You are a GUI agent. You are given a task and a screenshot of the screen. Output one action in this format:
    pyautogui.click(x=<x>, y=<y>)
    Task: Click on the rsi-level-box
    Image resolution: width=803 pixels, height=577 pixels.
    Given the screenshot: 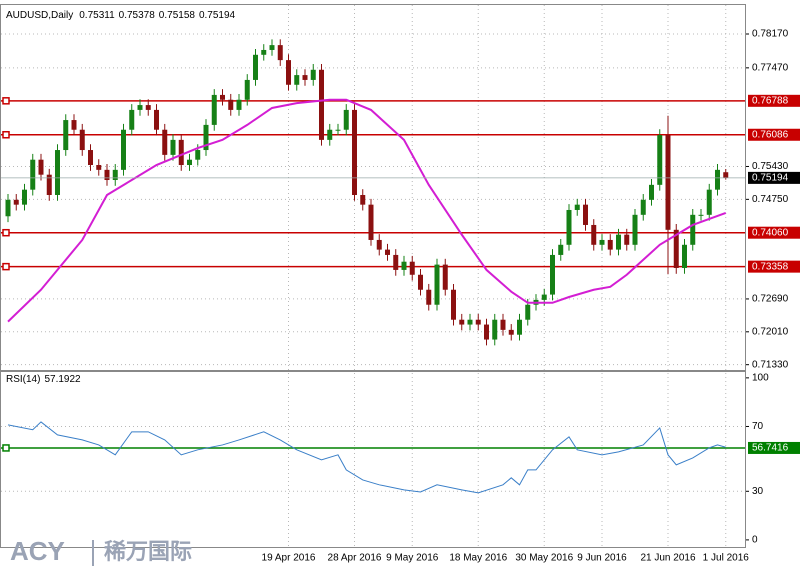 What is the action you would take?
    pyautogui.click(x=774, y=447)
    